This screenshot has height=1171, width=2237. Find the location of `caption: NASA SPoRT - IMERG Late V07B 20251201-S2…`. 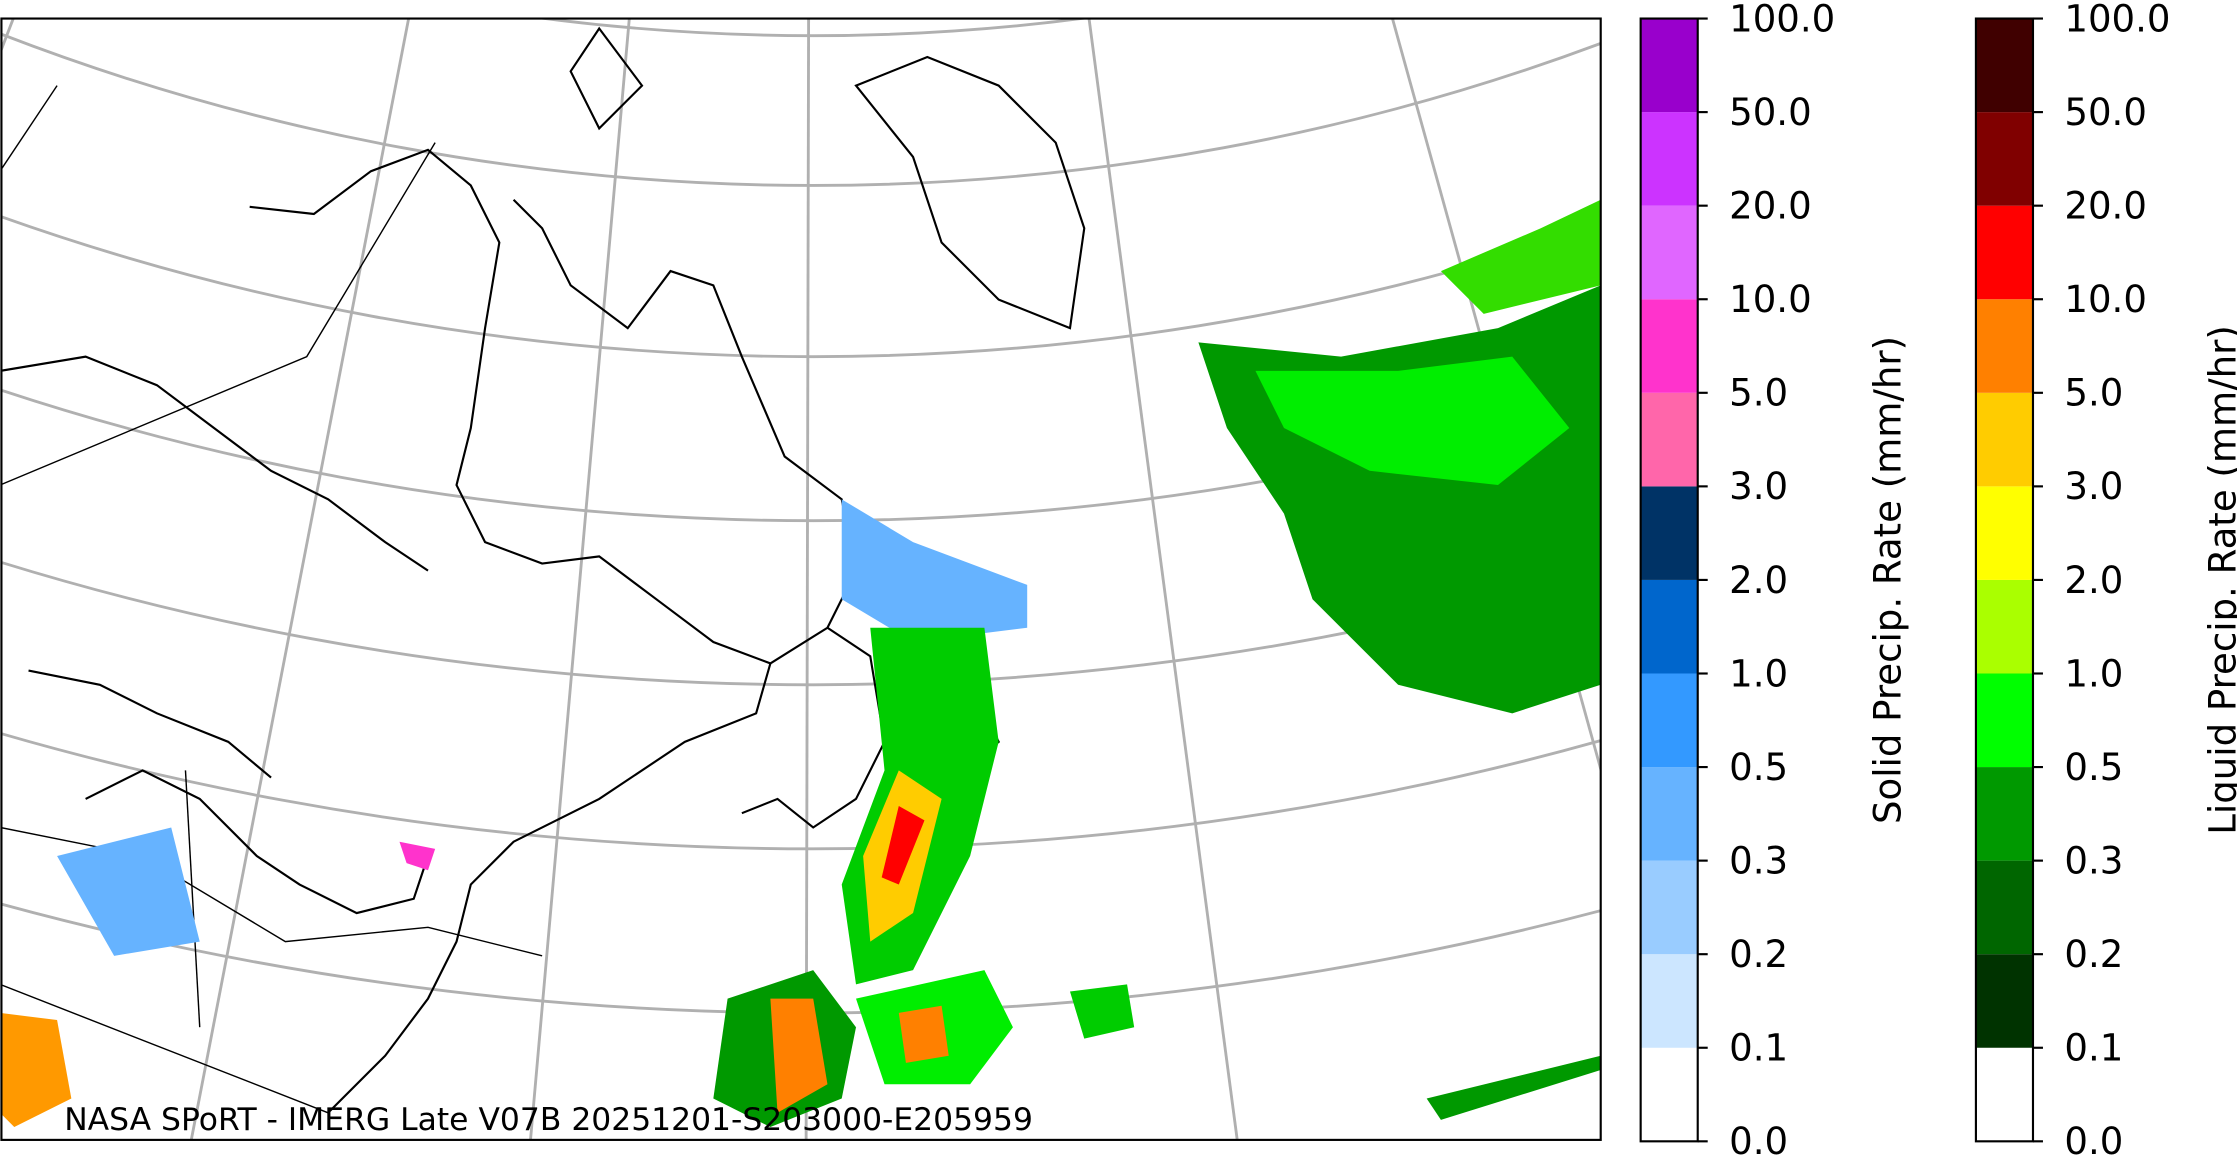

caption: NASA SPoRT - IMERG Late V07B 20251201-S2… is located at coordinates (548, 1120).